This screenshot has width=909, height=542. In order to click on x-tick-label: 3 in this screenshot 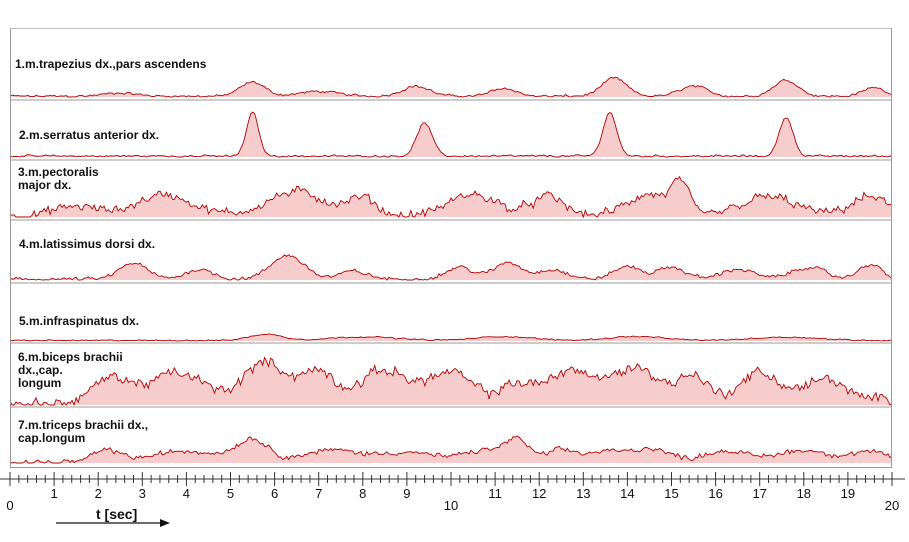, I will do `click(142, 493)`.